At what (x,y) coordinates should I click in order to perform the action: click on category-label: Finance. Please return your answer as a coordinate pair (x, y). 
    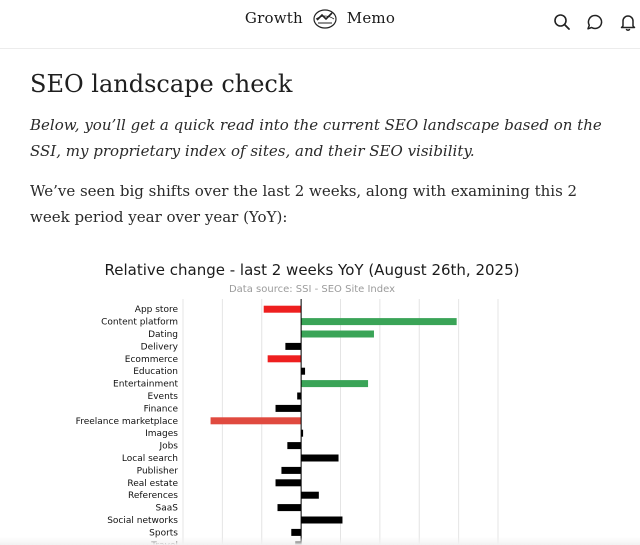
    Looking at the image, I should click on (161, 409).